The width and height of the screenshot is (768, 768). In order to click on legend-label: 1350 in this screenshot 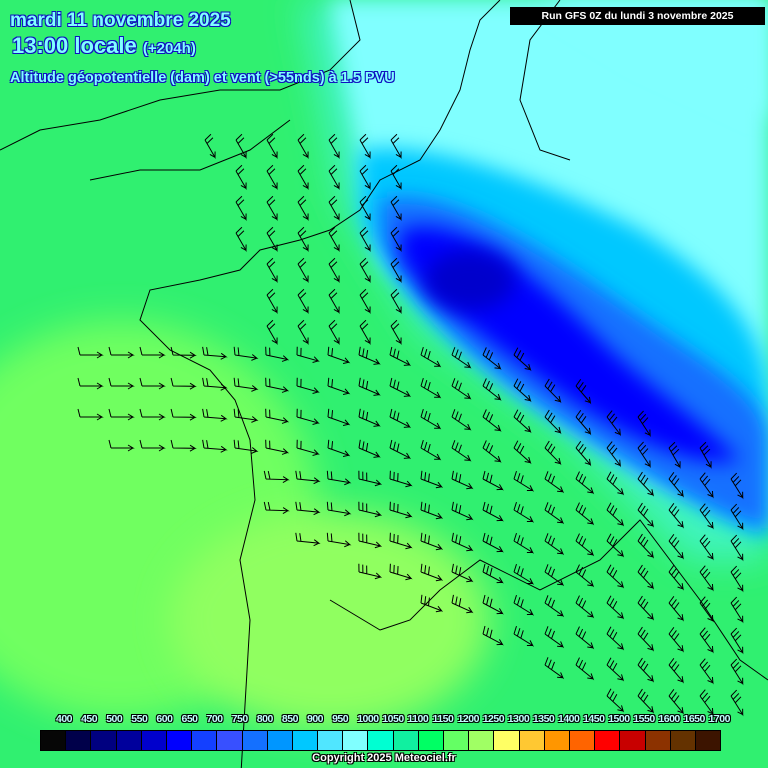, I will do `click(543, 719)`.